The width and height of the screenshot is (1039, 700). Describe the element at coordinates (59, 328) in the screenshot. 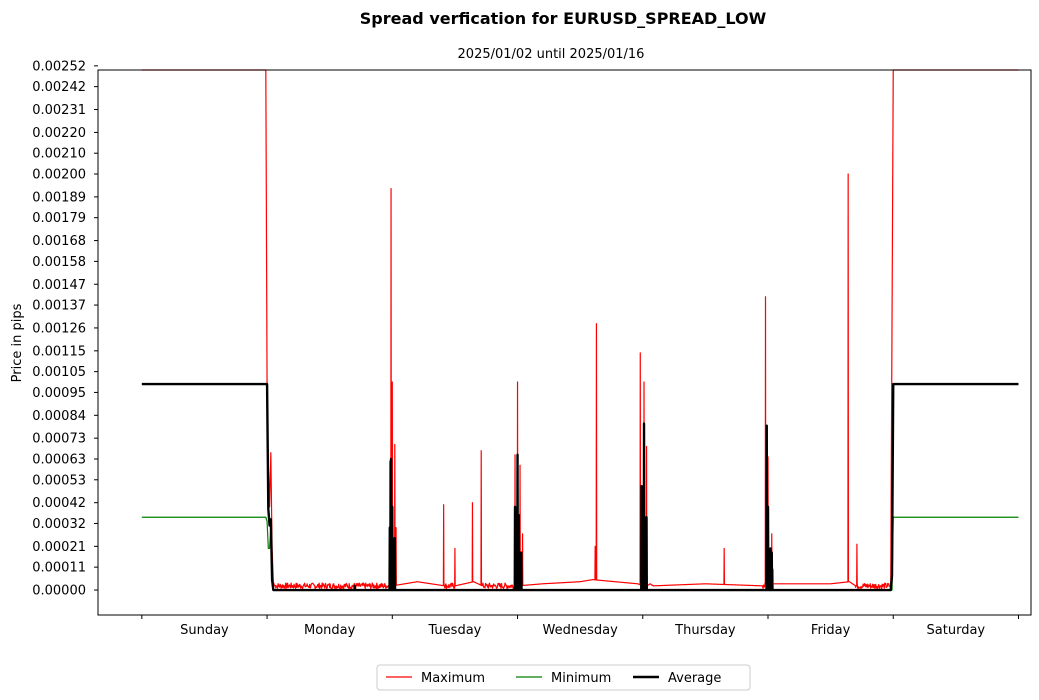

I see `y-tick-label: 0.00126` at that location.